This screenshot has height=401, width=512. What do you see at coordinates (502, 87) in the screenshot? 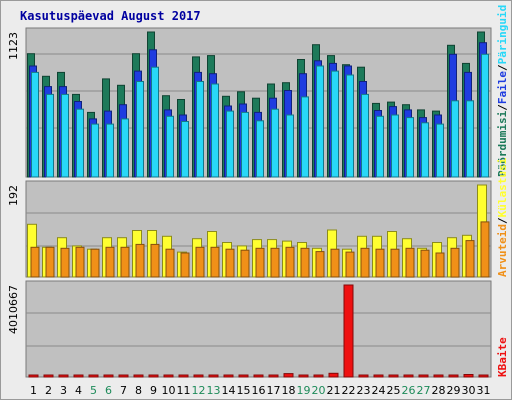
I see `legend-files: Faile` at bounding box center [502, 87].